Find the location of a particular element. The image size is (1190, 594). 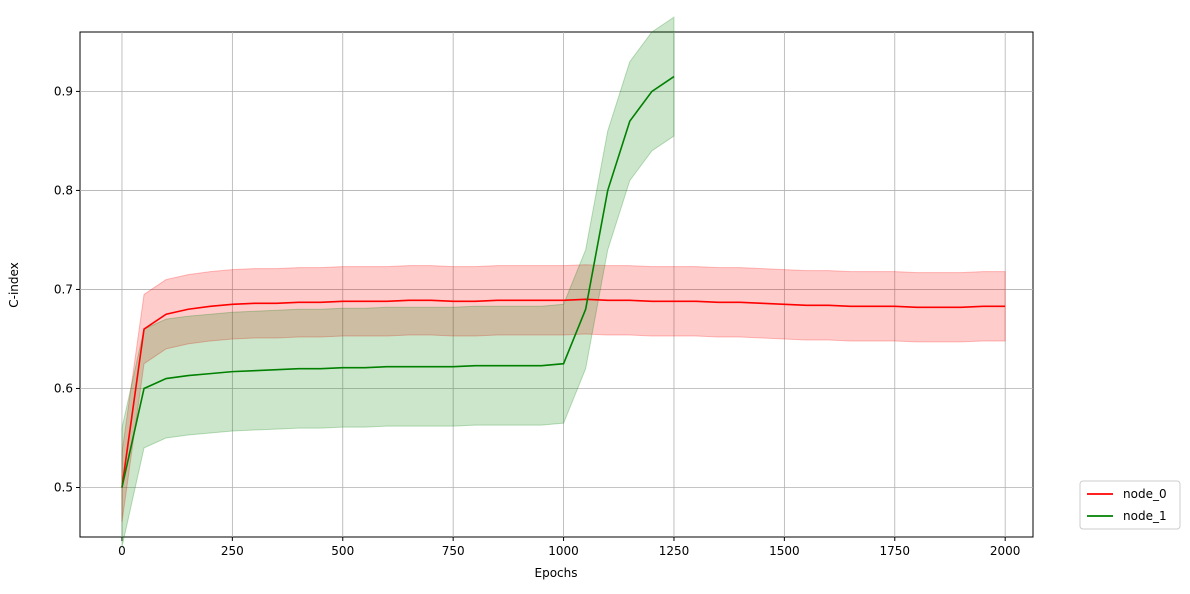

y-tick-label: 0.6 is located at coordinates (63, 388).